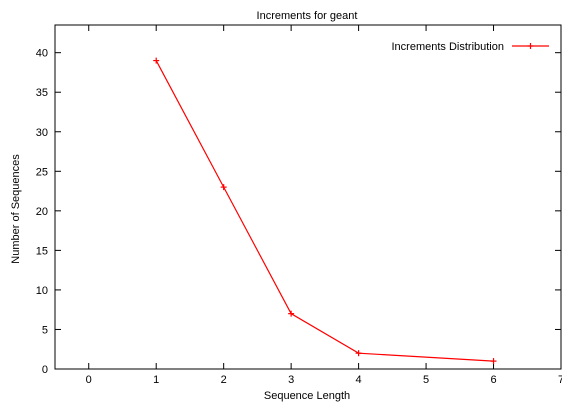 Image resolution: width=562 pixels, height=404 pixels. Describe the element at coordinates (224, 380) in the screenshot. I see `x-tick-label: 2` at that location.